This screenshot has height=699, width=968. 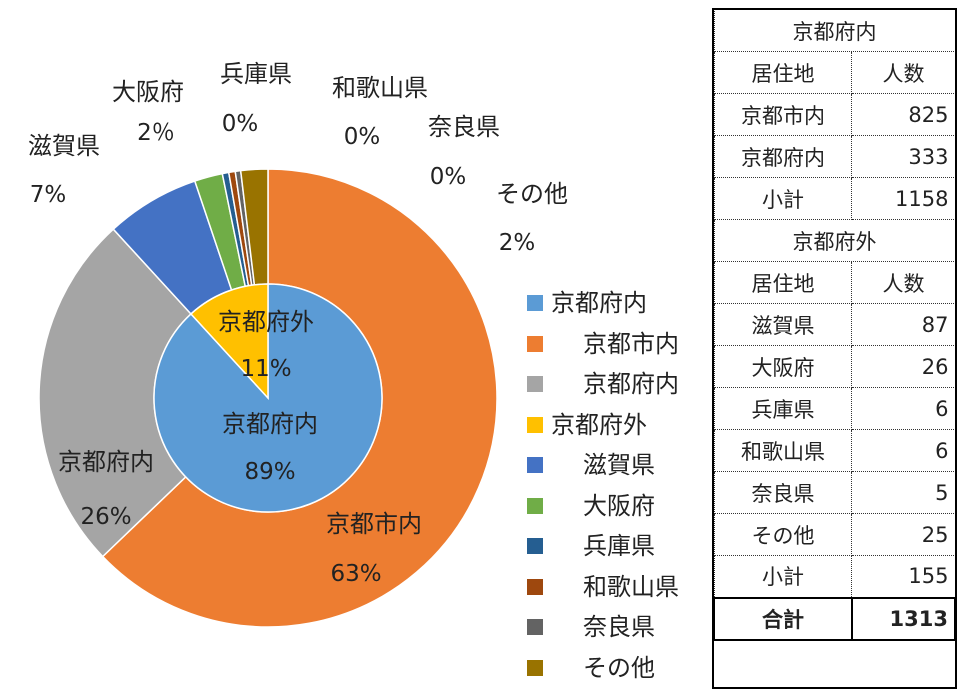 What do you see at coordinates (783, 324) in the screenshot?
I see `row-place: 滋賀県` at bounding box center [783, 324].